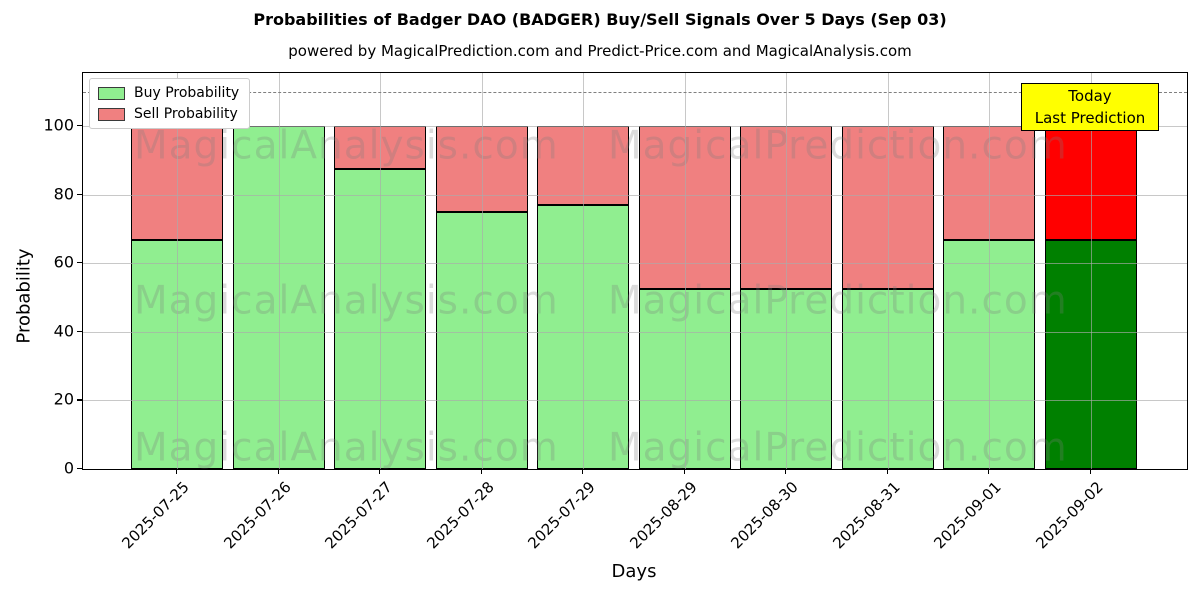 The height and width of the screenshot is (600, 1200). What do you see at coordinates (187, 93) in the screenshot?
I see `legend-label-buy: Buy Probability` at bounding box center [187, 93].